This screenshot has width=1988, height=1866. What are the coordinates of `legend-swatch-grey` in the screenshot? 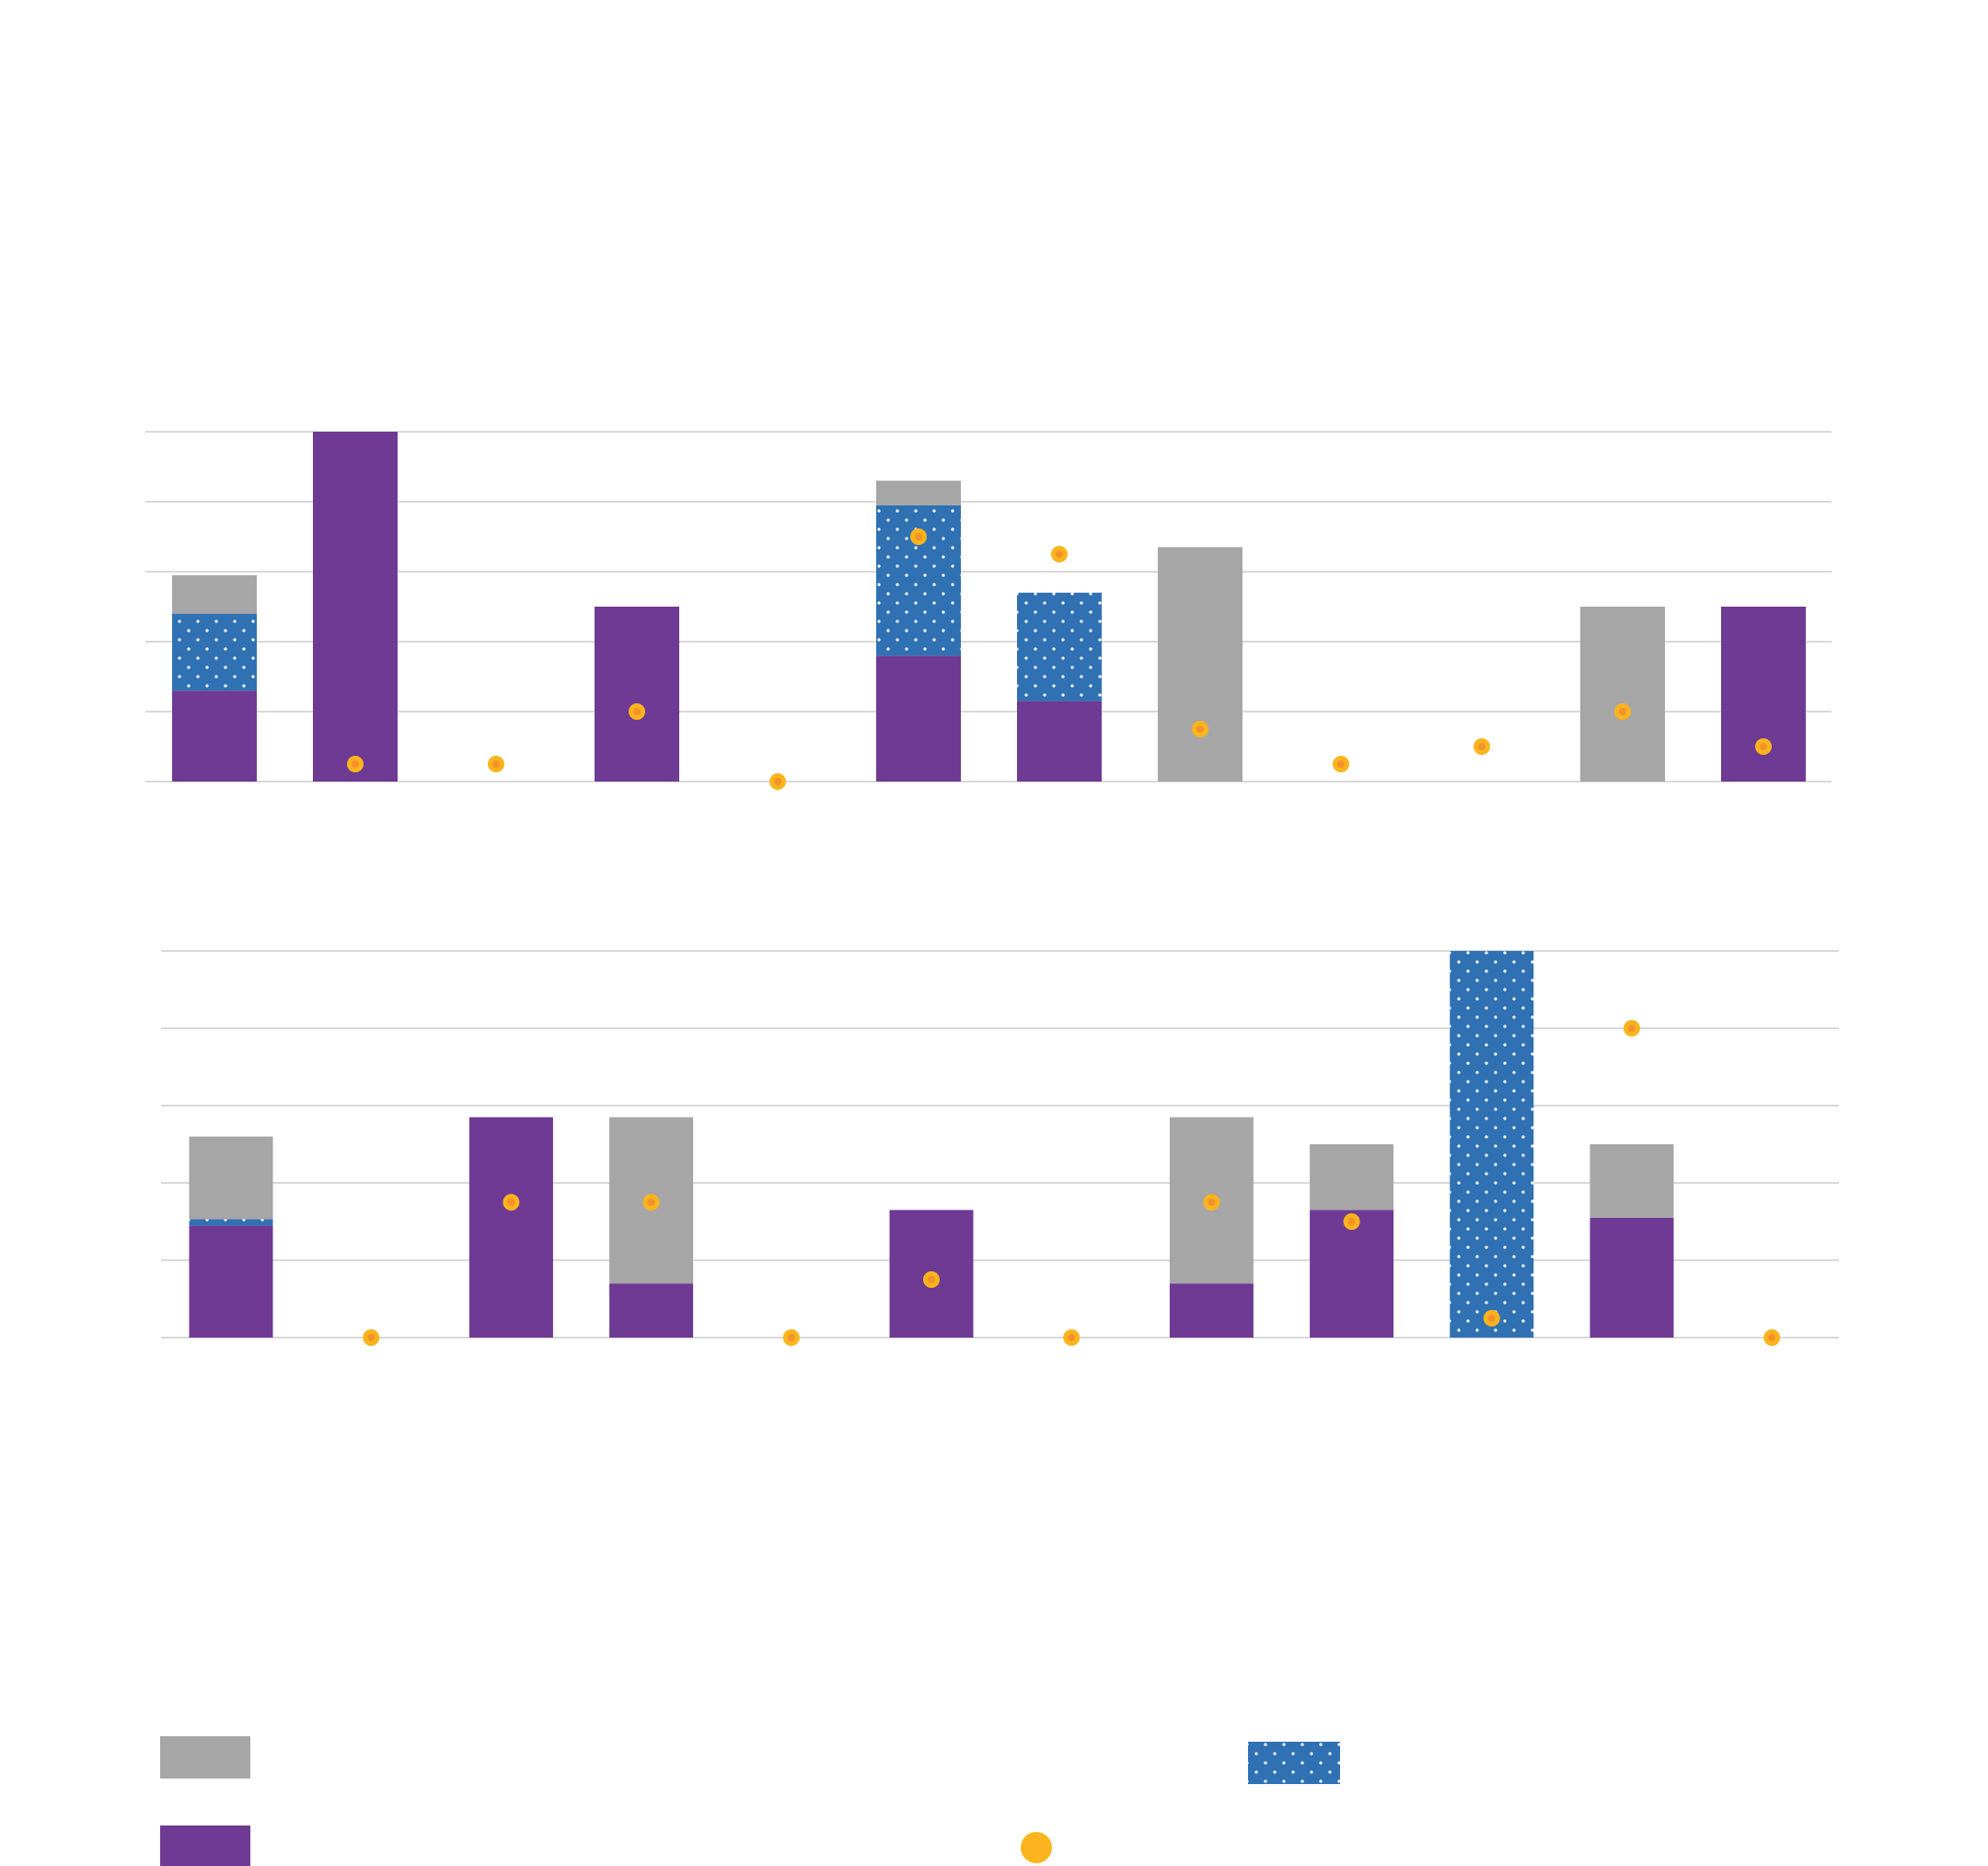 It's located at (205, 1757).